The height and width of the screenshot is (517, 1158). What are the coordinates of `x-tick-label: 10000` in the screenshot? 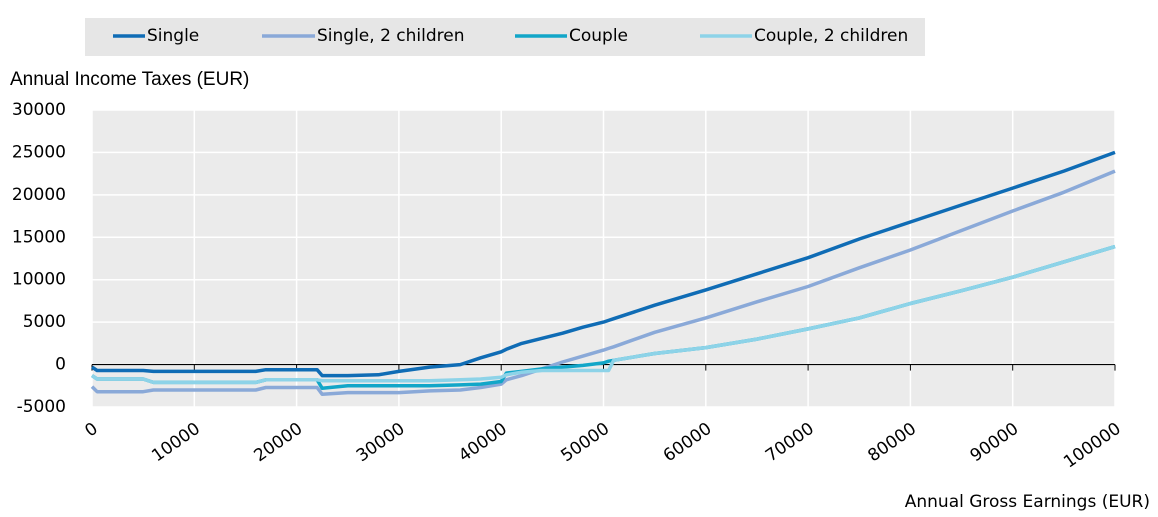 It's located at (176, 442).